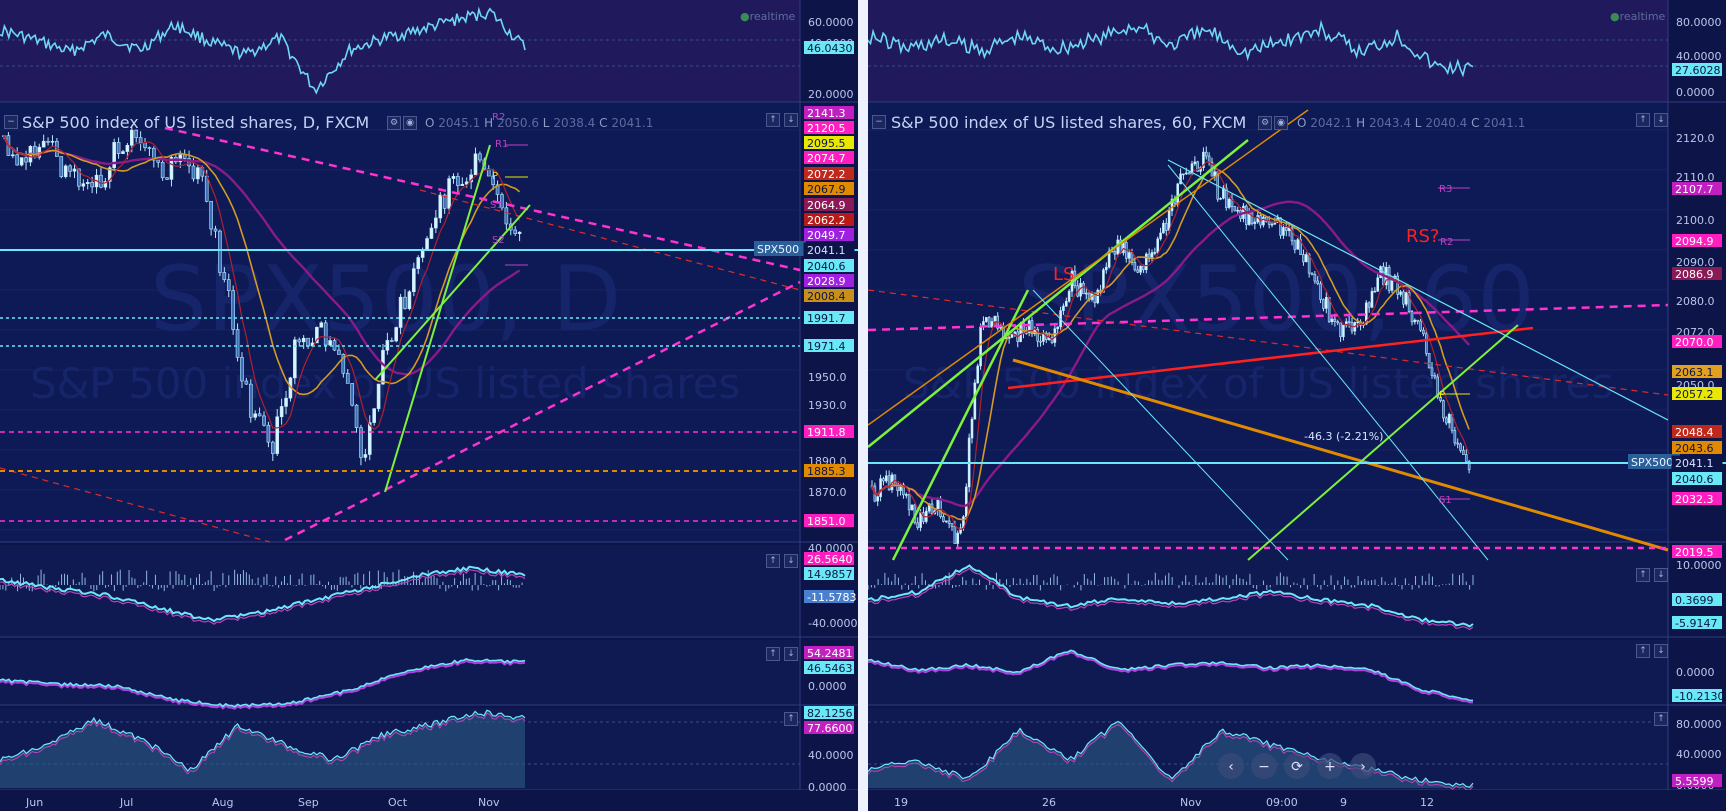 This screenshot has width=1726, height=811. What do you see at coordinates (829, 667) in the screenshot?
I see `indicator-badge-bg` at bounding box center [829, 667].